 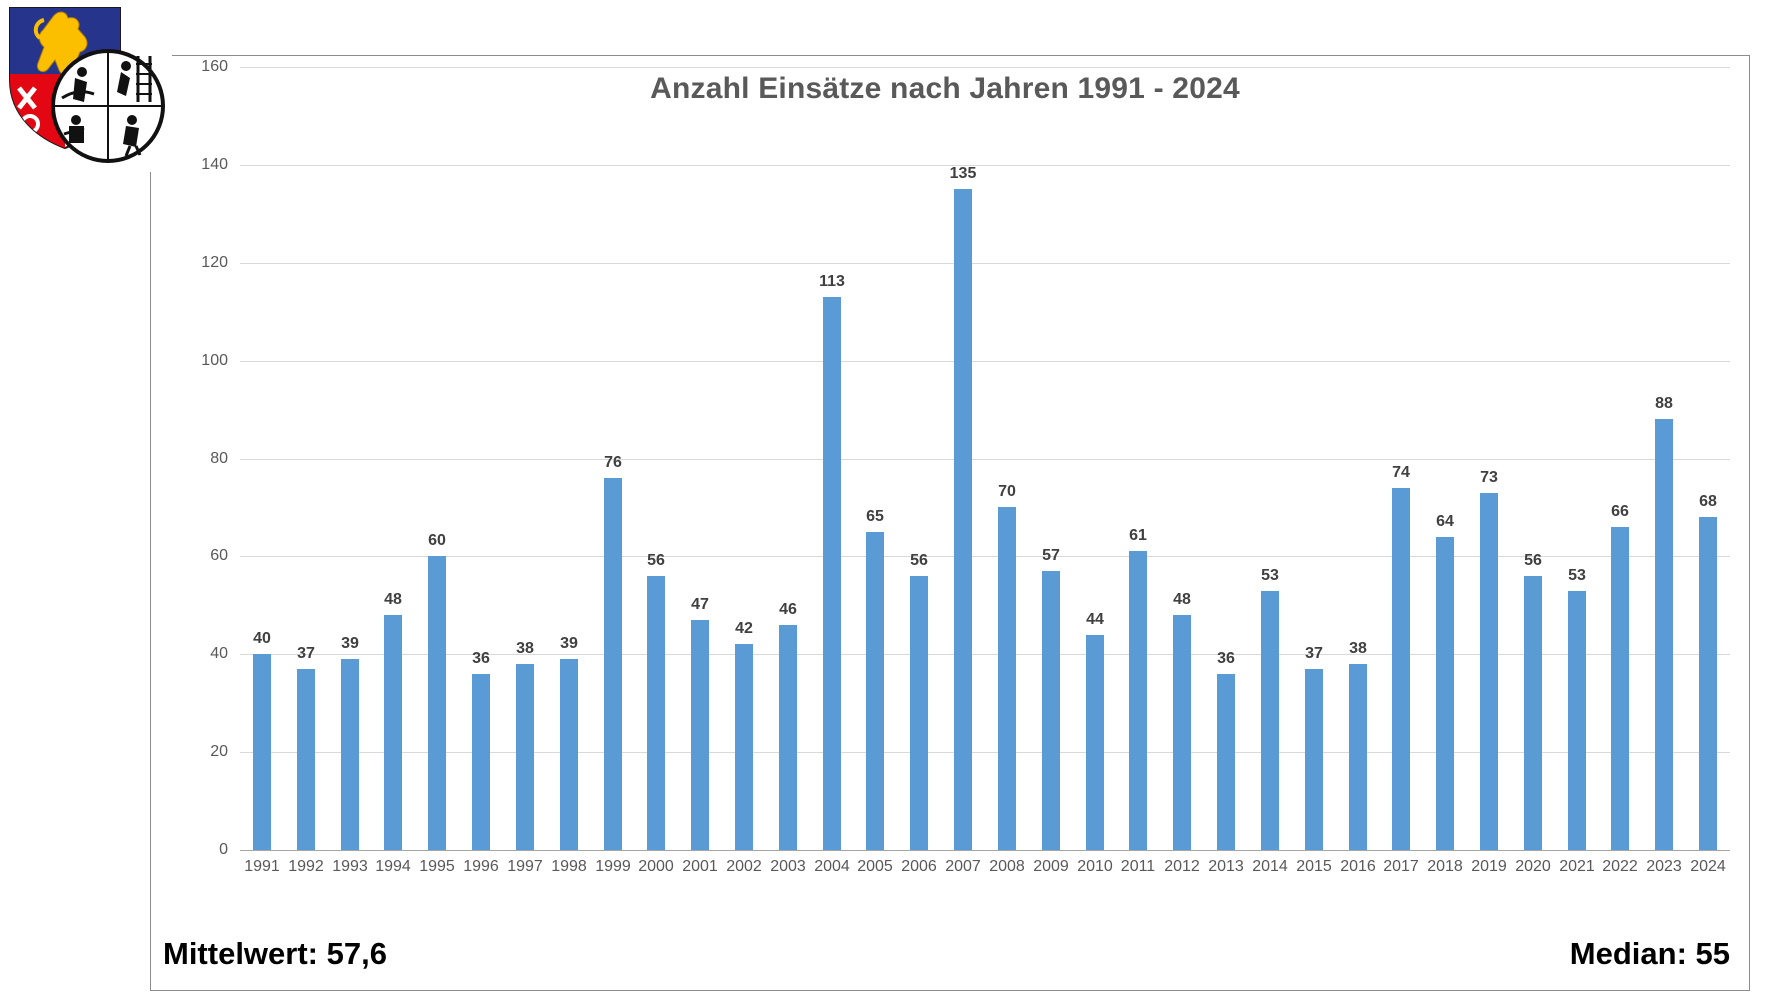 I want to click on x-tick-label: 1998, so click(x=569, y=866).